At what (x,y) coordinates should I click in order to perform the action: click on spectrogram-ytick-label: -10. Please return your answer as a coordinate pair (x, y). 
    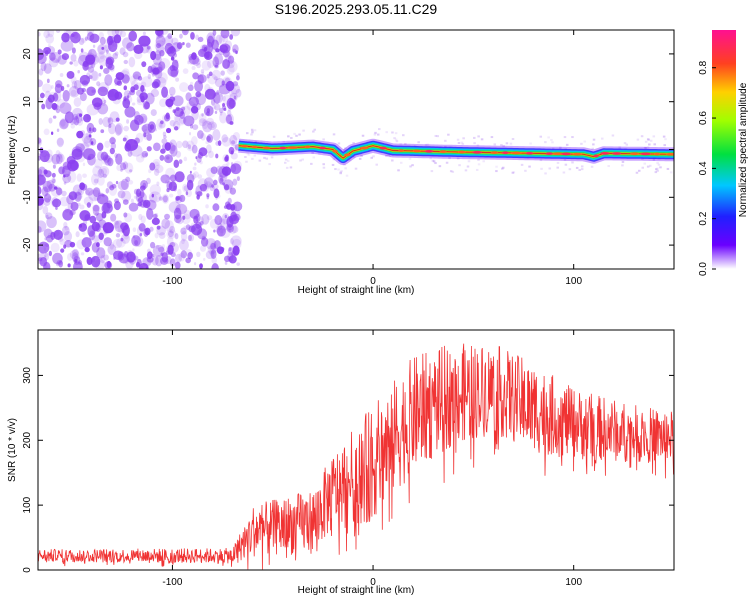
    Looking at the image, I should click on (27, 197).